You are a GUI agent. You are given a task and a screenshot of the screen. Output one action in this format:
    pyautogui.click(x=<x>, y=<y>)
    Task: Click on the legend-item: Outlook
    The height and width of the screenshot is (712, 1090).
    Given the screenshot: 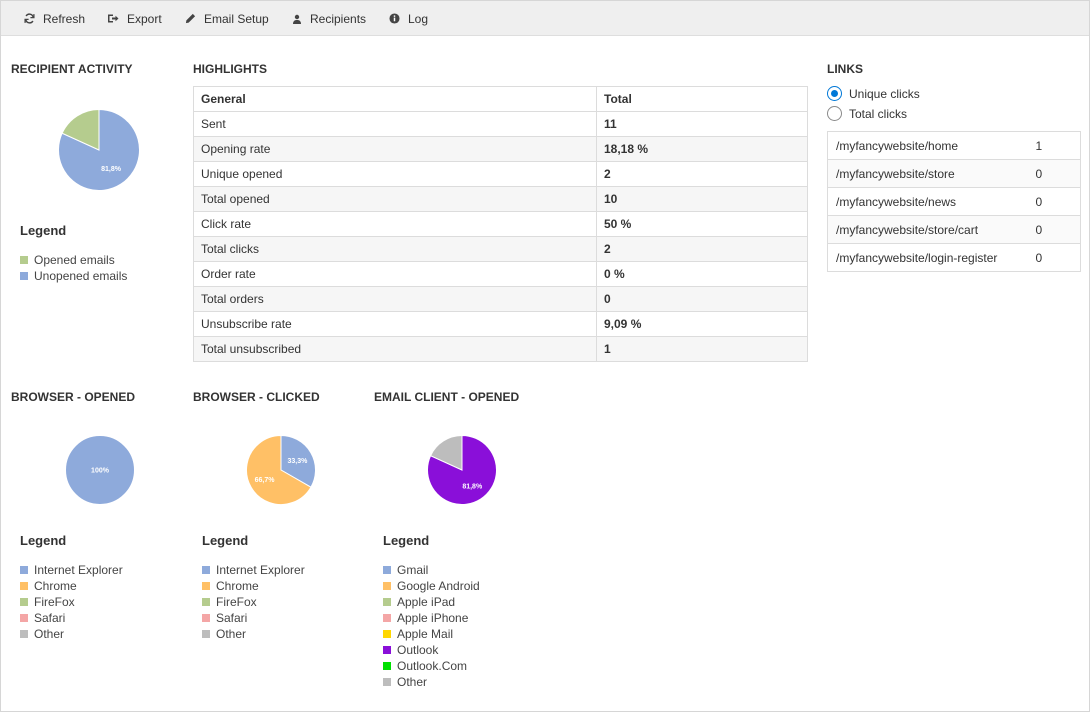 What is the action you would take?
    pyautogui.click(x=431, y=650)
    